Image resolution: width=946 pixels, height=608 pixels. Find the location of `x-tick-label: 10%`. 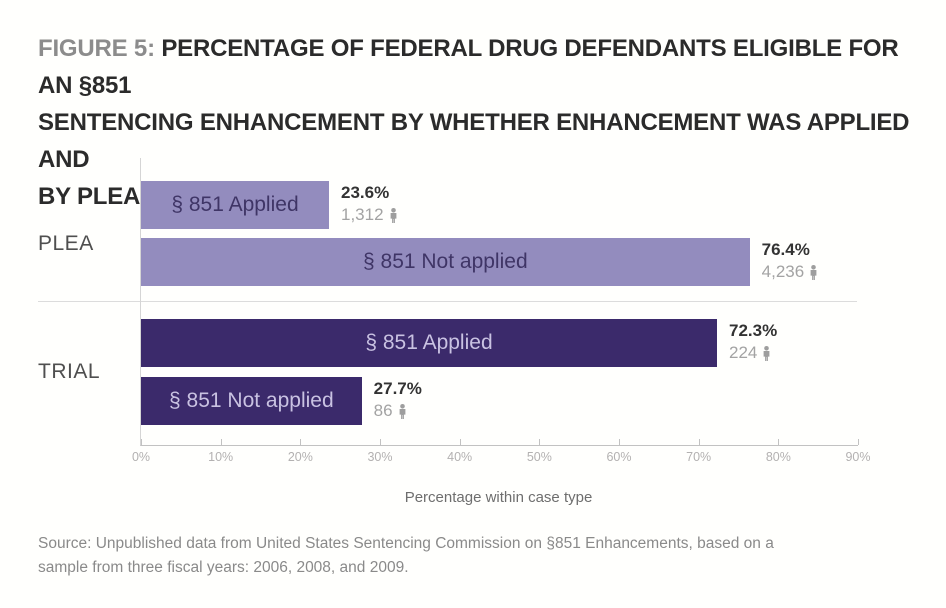

x-tick-label: 10% is located at coordinates (221, 457).